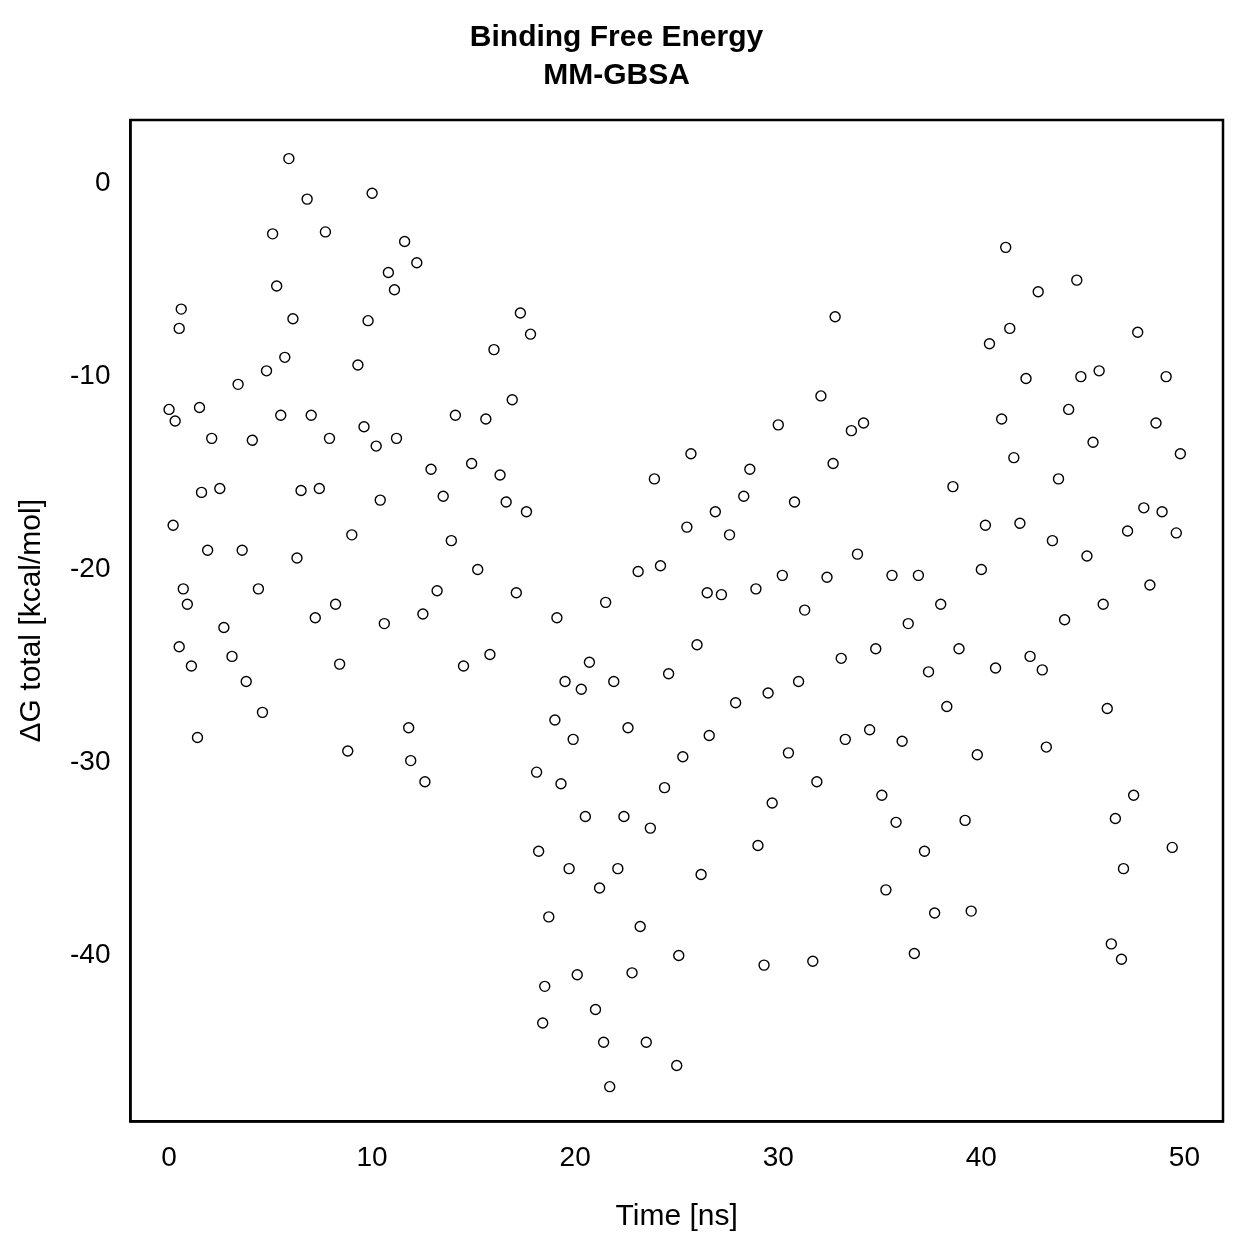 This screenshot has width=1259, height=1259. Describe the element at coordinates (90, 375) in the screenshot. I see `y-tick-label: -10` at that location.